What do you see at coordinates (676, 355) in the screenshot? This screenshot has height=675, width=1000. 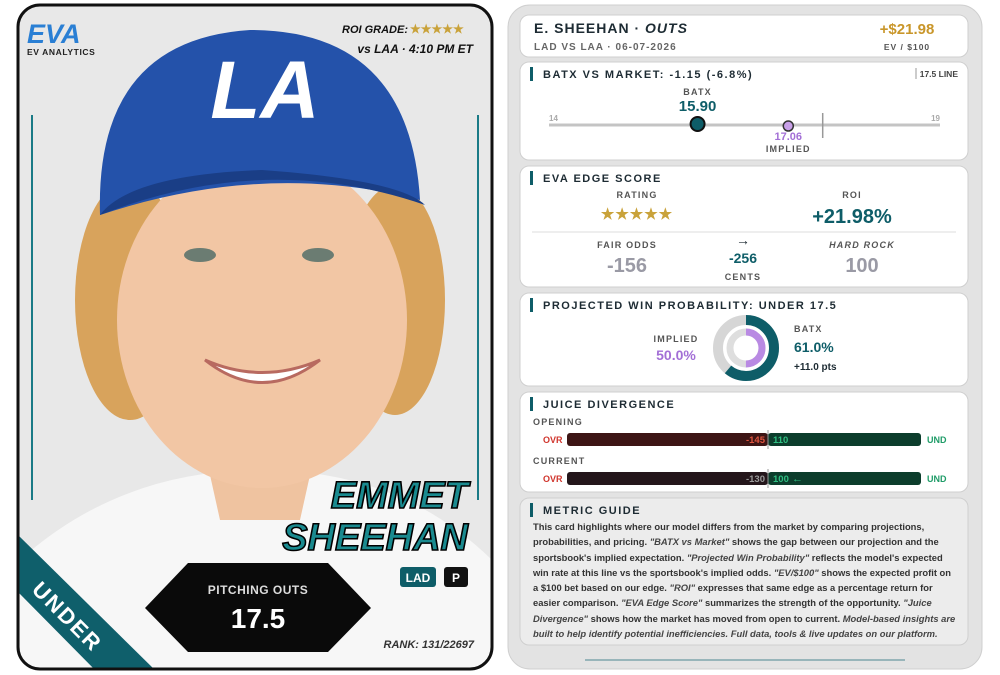 I see `implied-prob: 50.0%` at bounding box center [676, 355].